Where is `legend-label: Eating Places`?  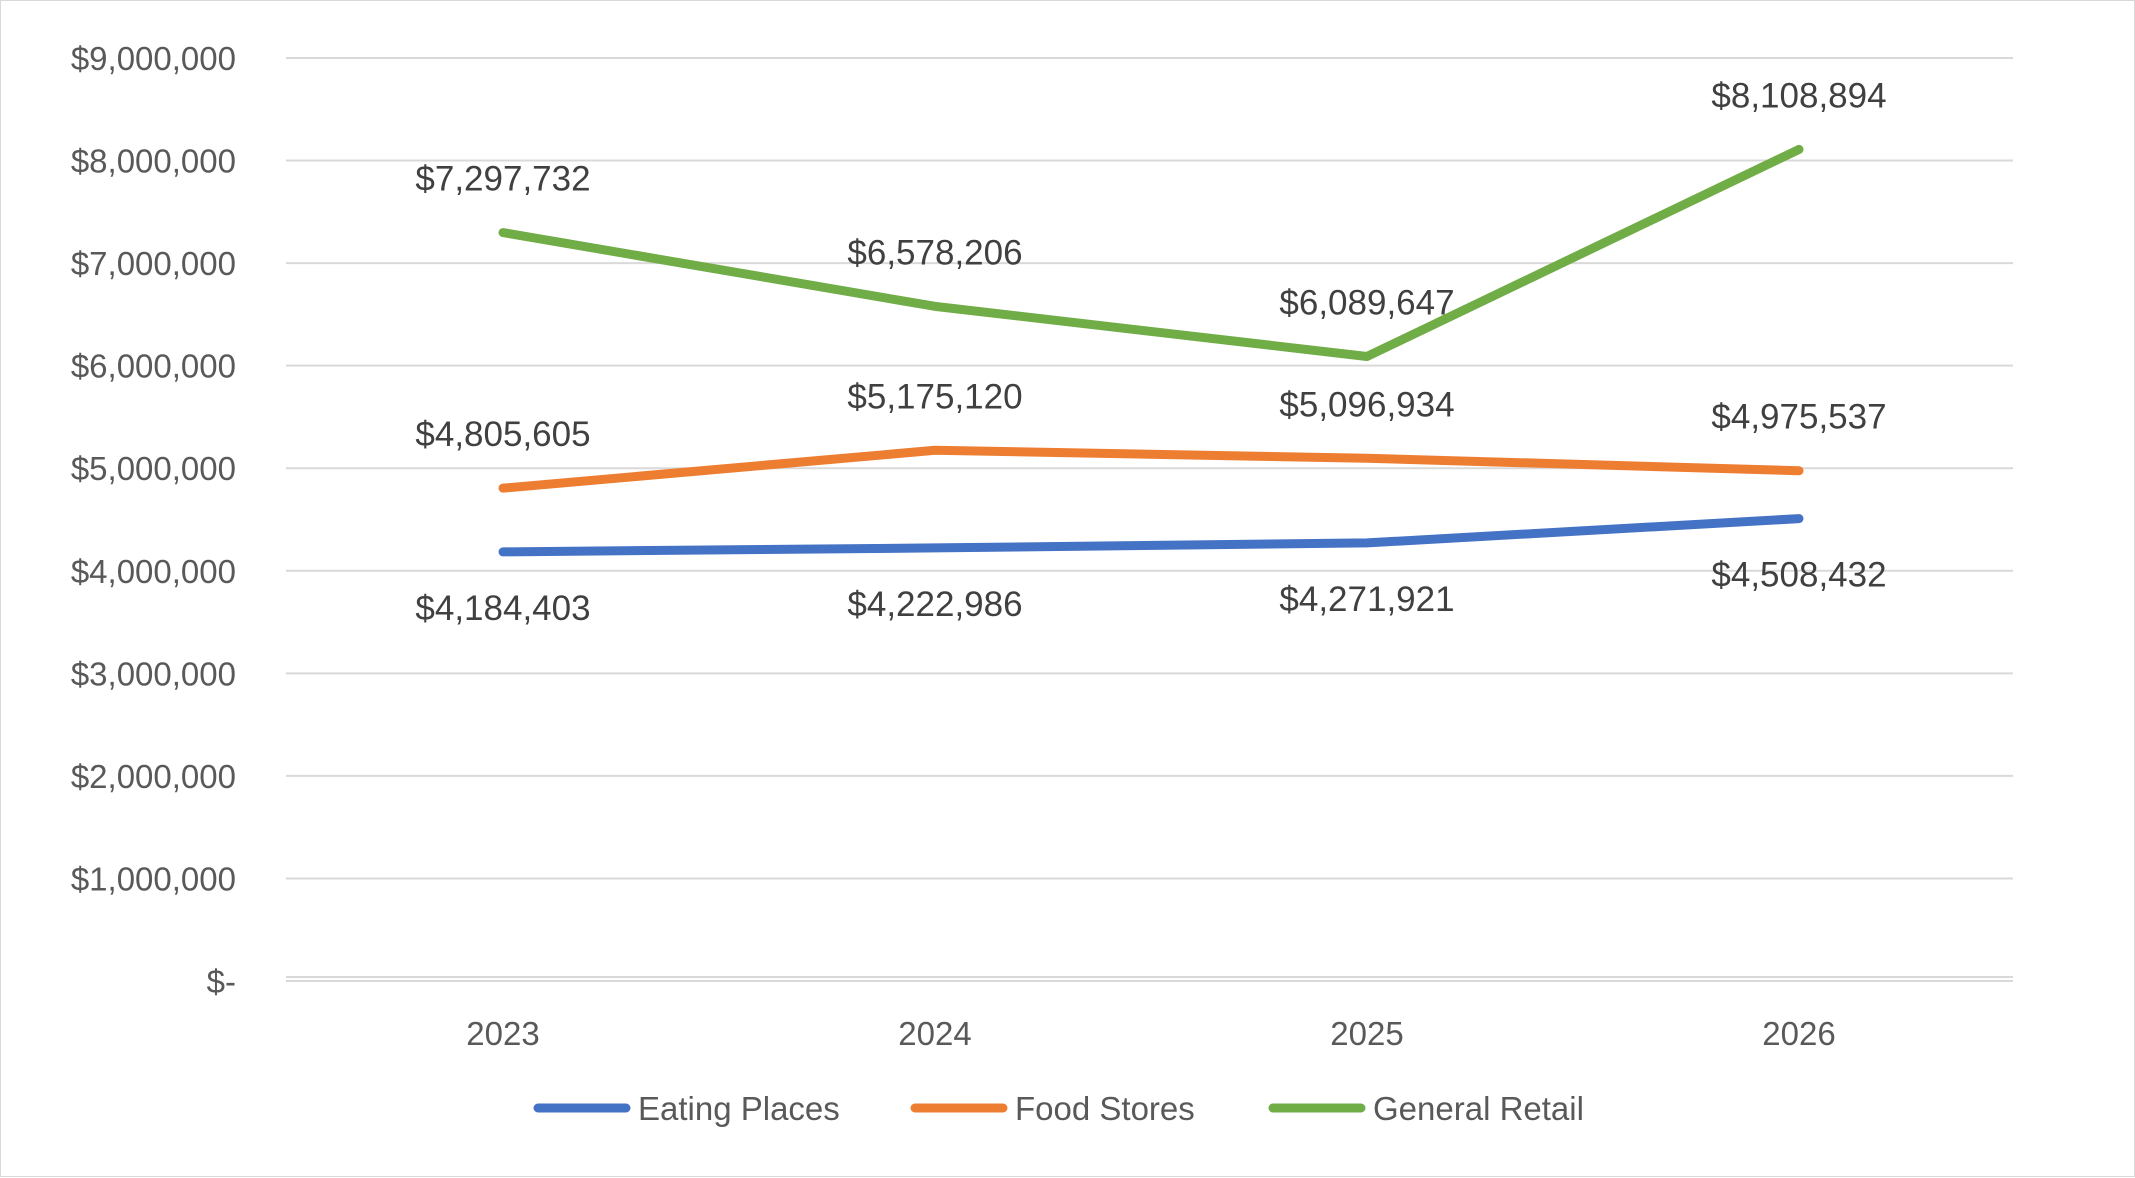
legend-label: Eating Places is located at coordinates (739, 1108).